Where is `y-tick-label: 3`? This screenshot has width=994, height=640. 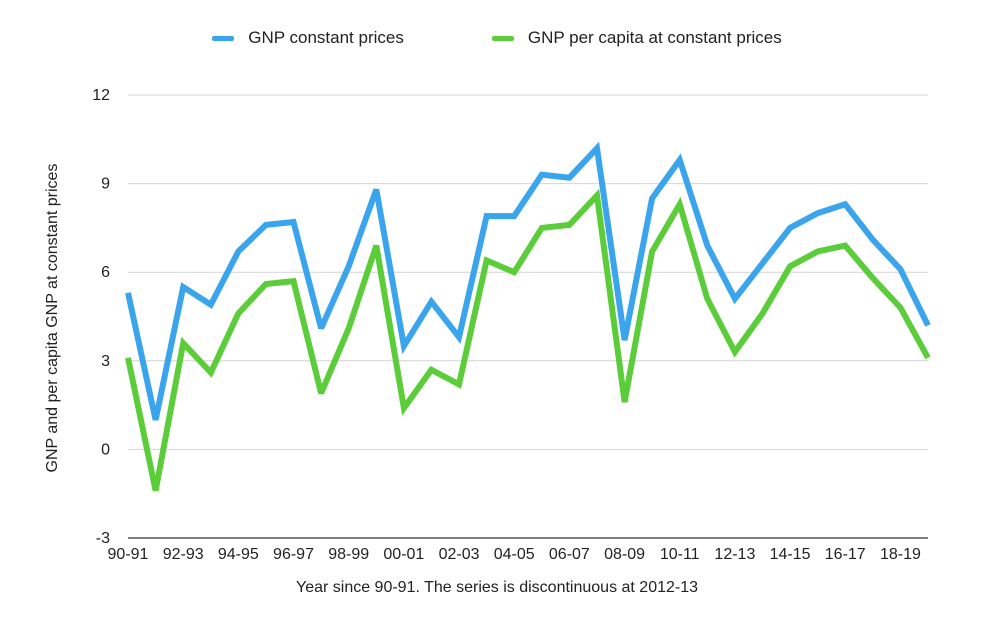
y-tick-label: 3 is located at coordinates (105, 361).